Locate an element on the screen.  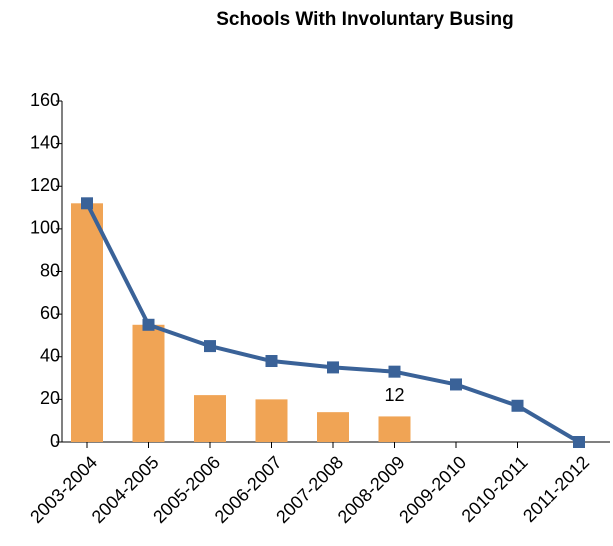
x-tick-label: 2009-2010 is located at coordinates (432, 489).